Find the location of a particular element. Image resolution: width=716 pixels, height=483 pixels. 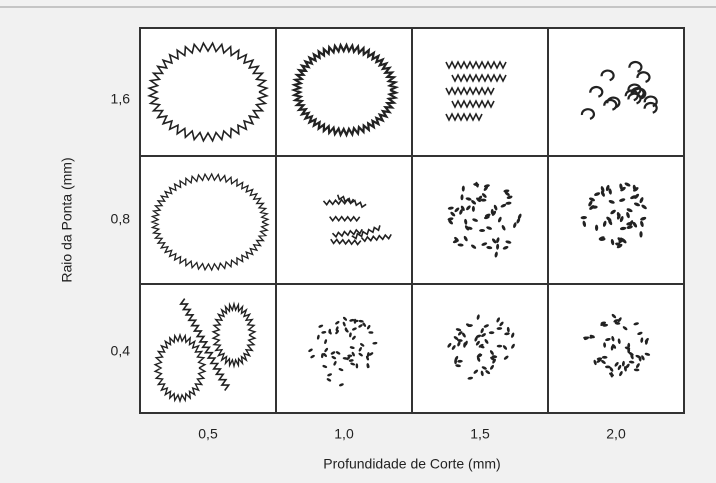

y-tick-label: 0,4 is located at coordinates (121, 351).